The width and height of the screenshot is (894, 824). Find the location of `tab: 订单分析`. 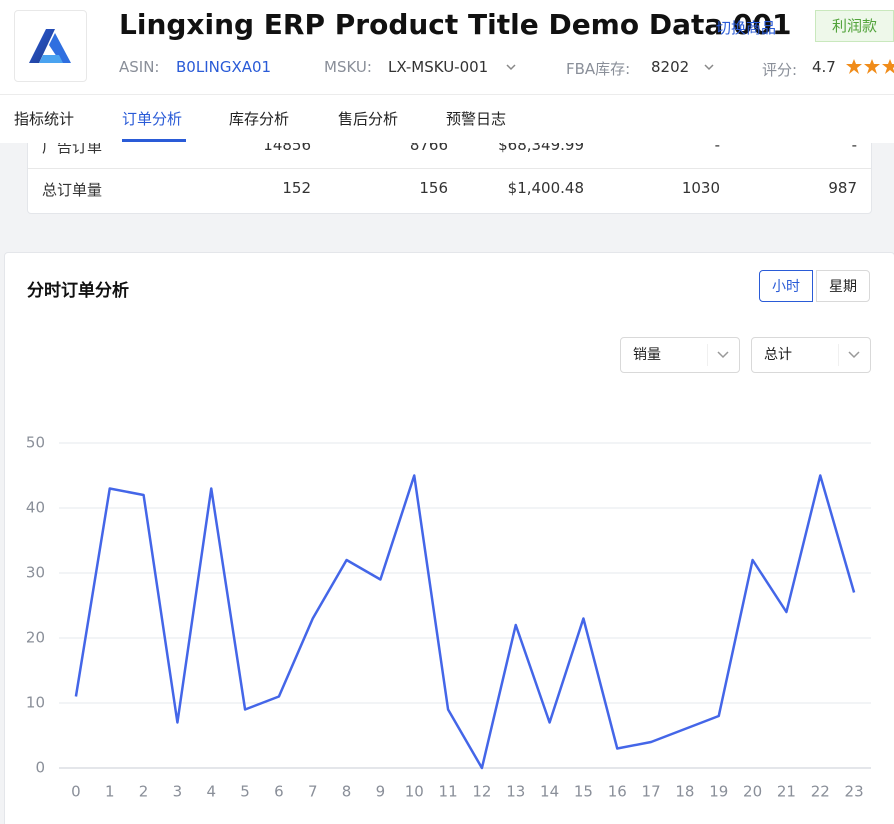

tab: 订单分析 is located at coordinates (152, 119).